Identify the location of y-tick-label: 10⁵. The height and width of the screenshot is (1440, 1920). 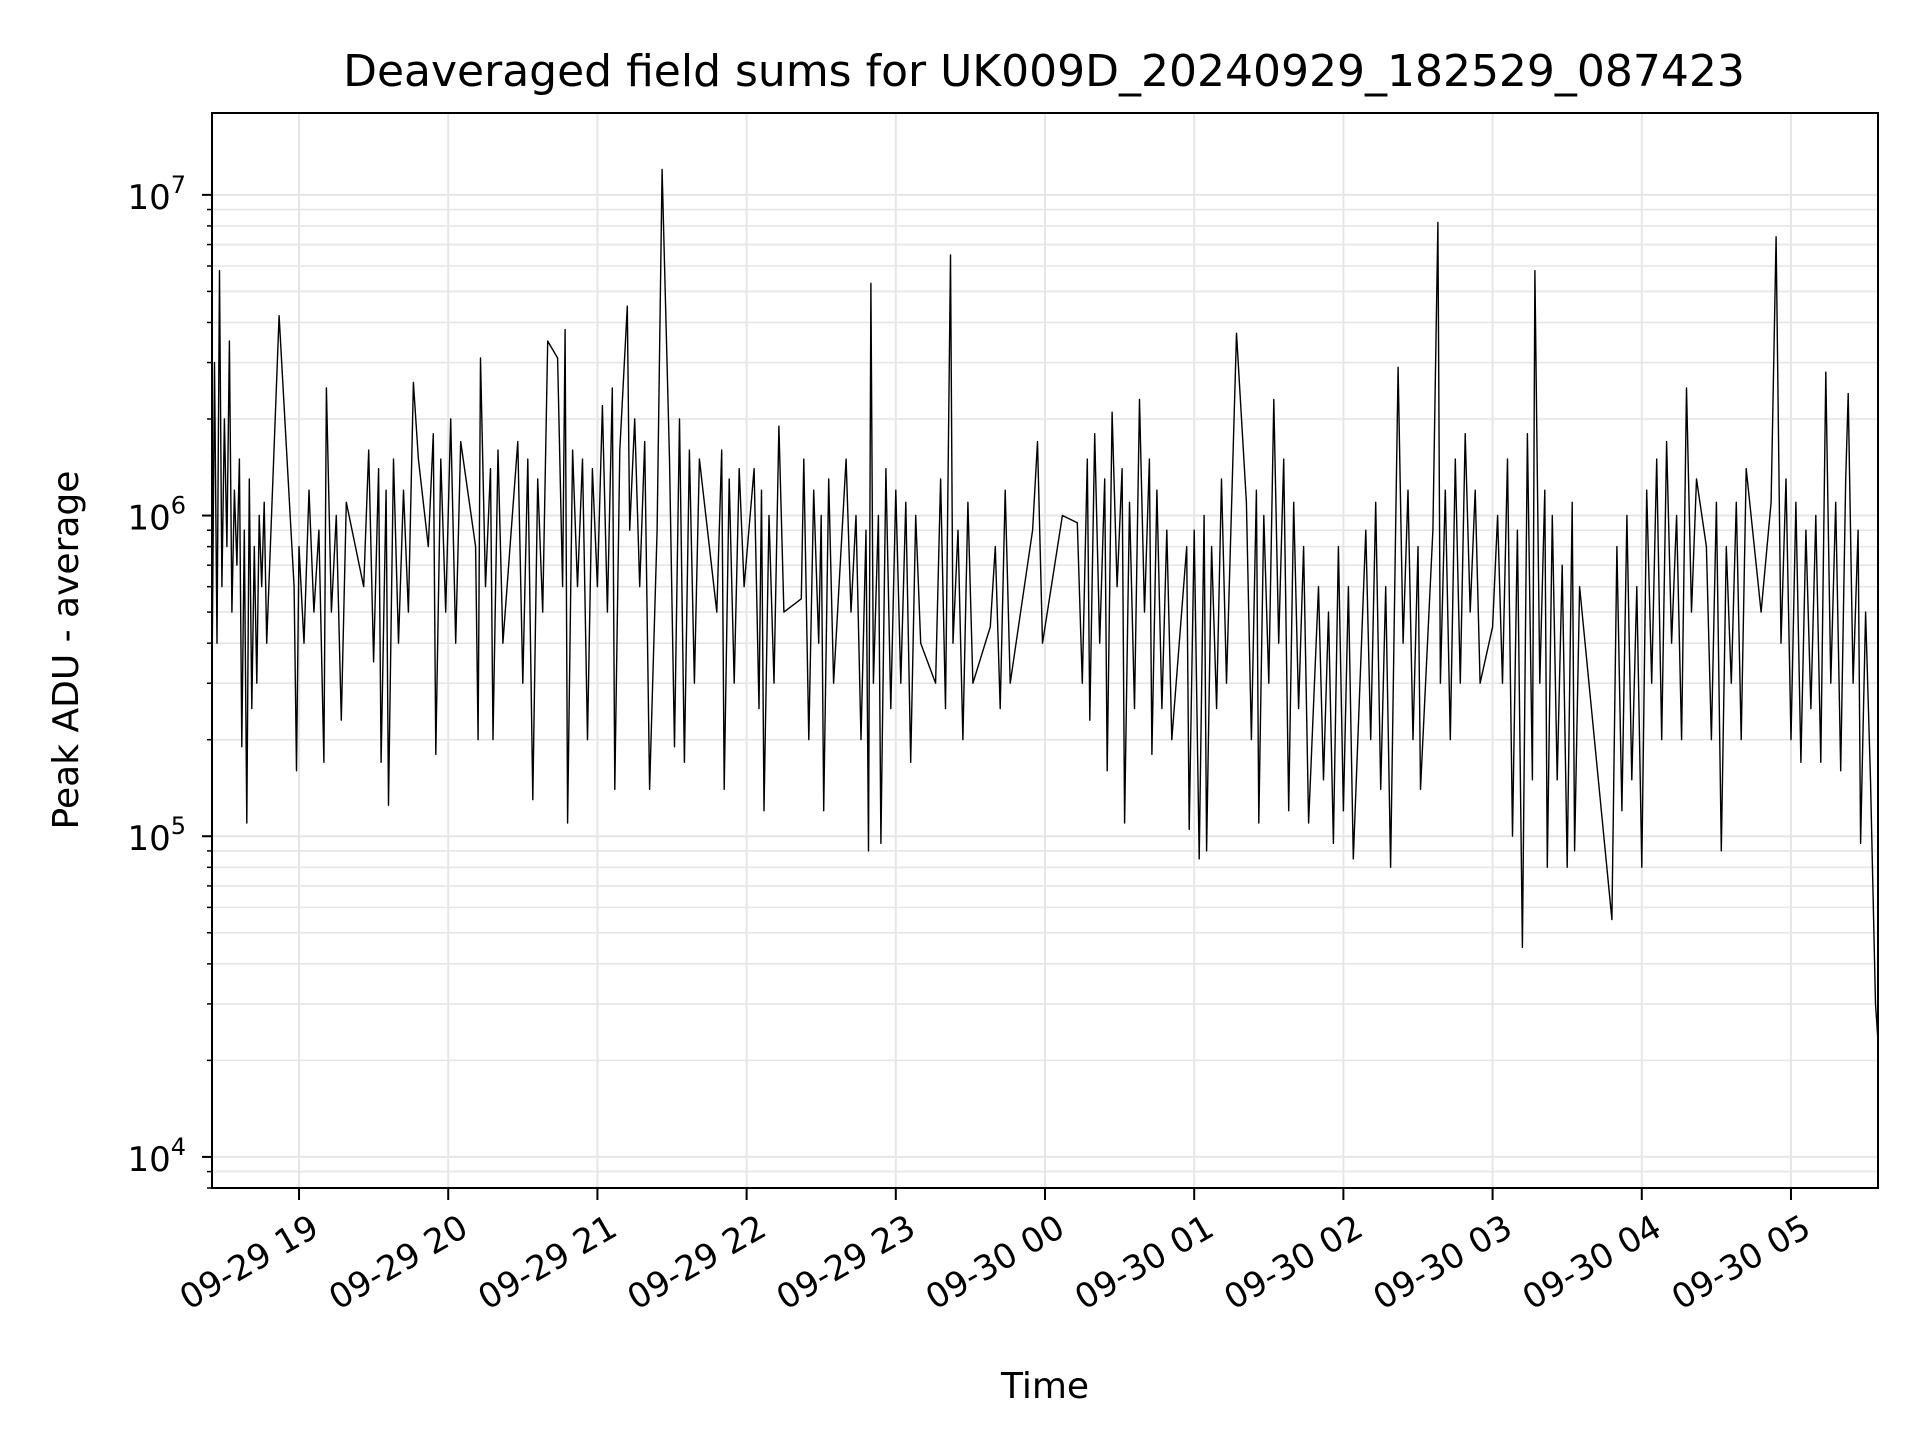
(156, 835).